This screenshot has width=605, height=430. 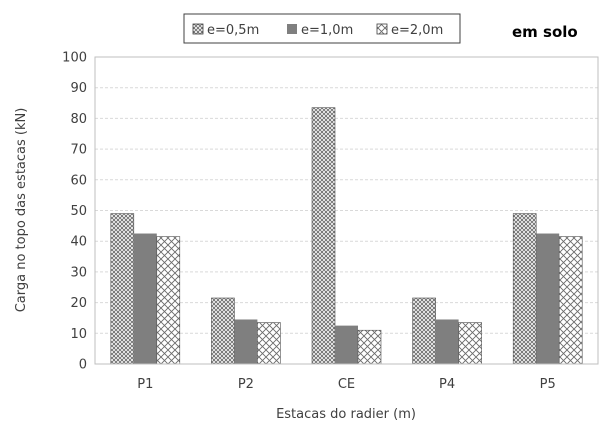 I want to click on y-tick-labels: 0 10 20 30 40 50 60 70 80 90 100, so click(x=74, y=212).